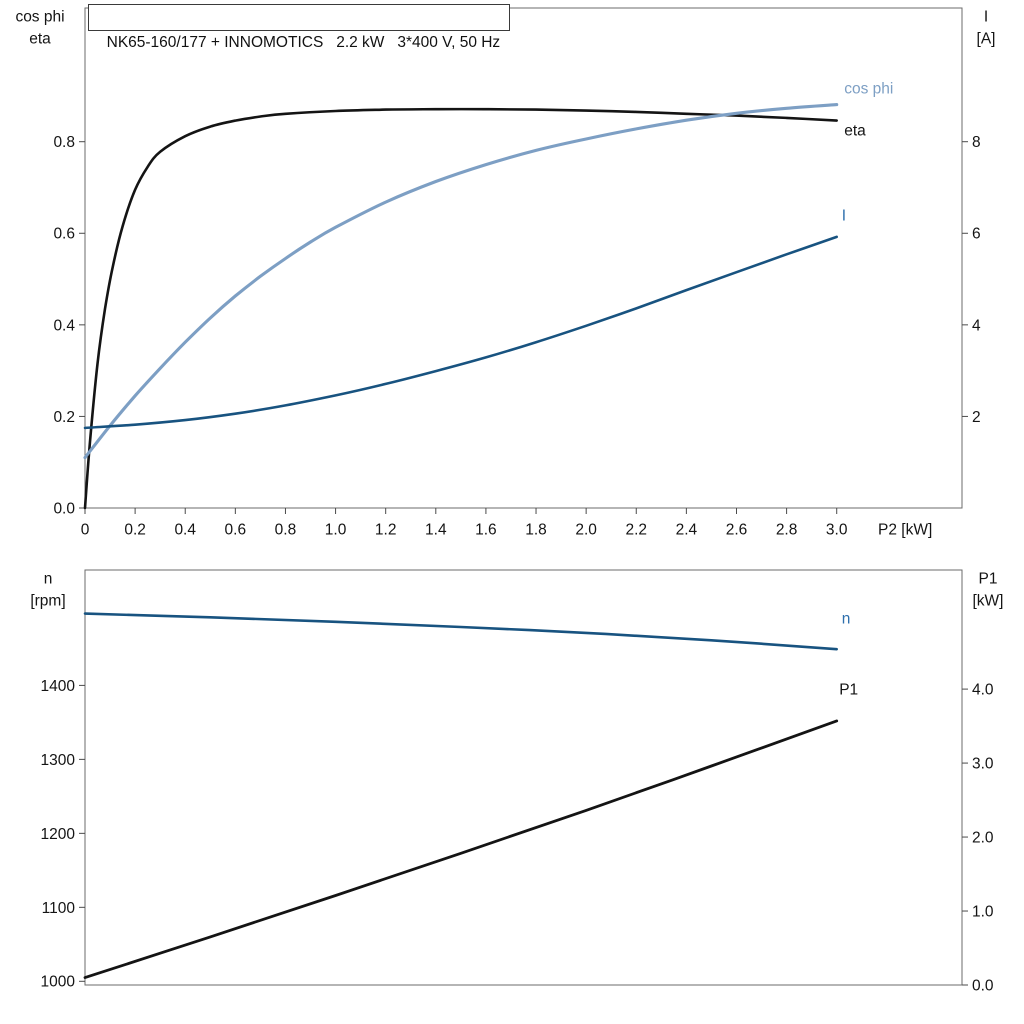 This screenshot has height=1024, width=1024. Describe the element at coordinates (135, 529) in the screenshot. I see `x-tick-label: 0.2` at that location.